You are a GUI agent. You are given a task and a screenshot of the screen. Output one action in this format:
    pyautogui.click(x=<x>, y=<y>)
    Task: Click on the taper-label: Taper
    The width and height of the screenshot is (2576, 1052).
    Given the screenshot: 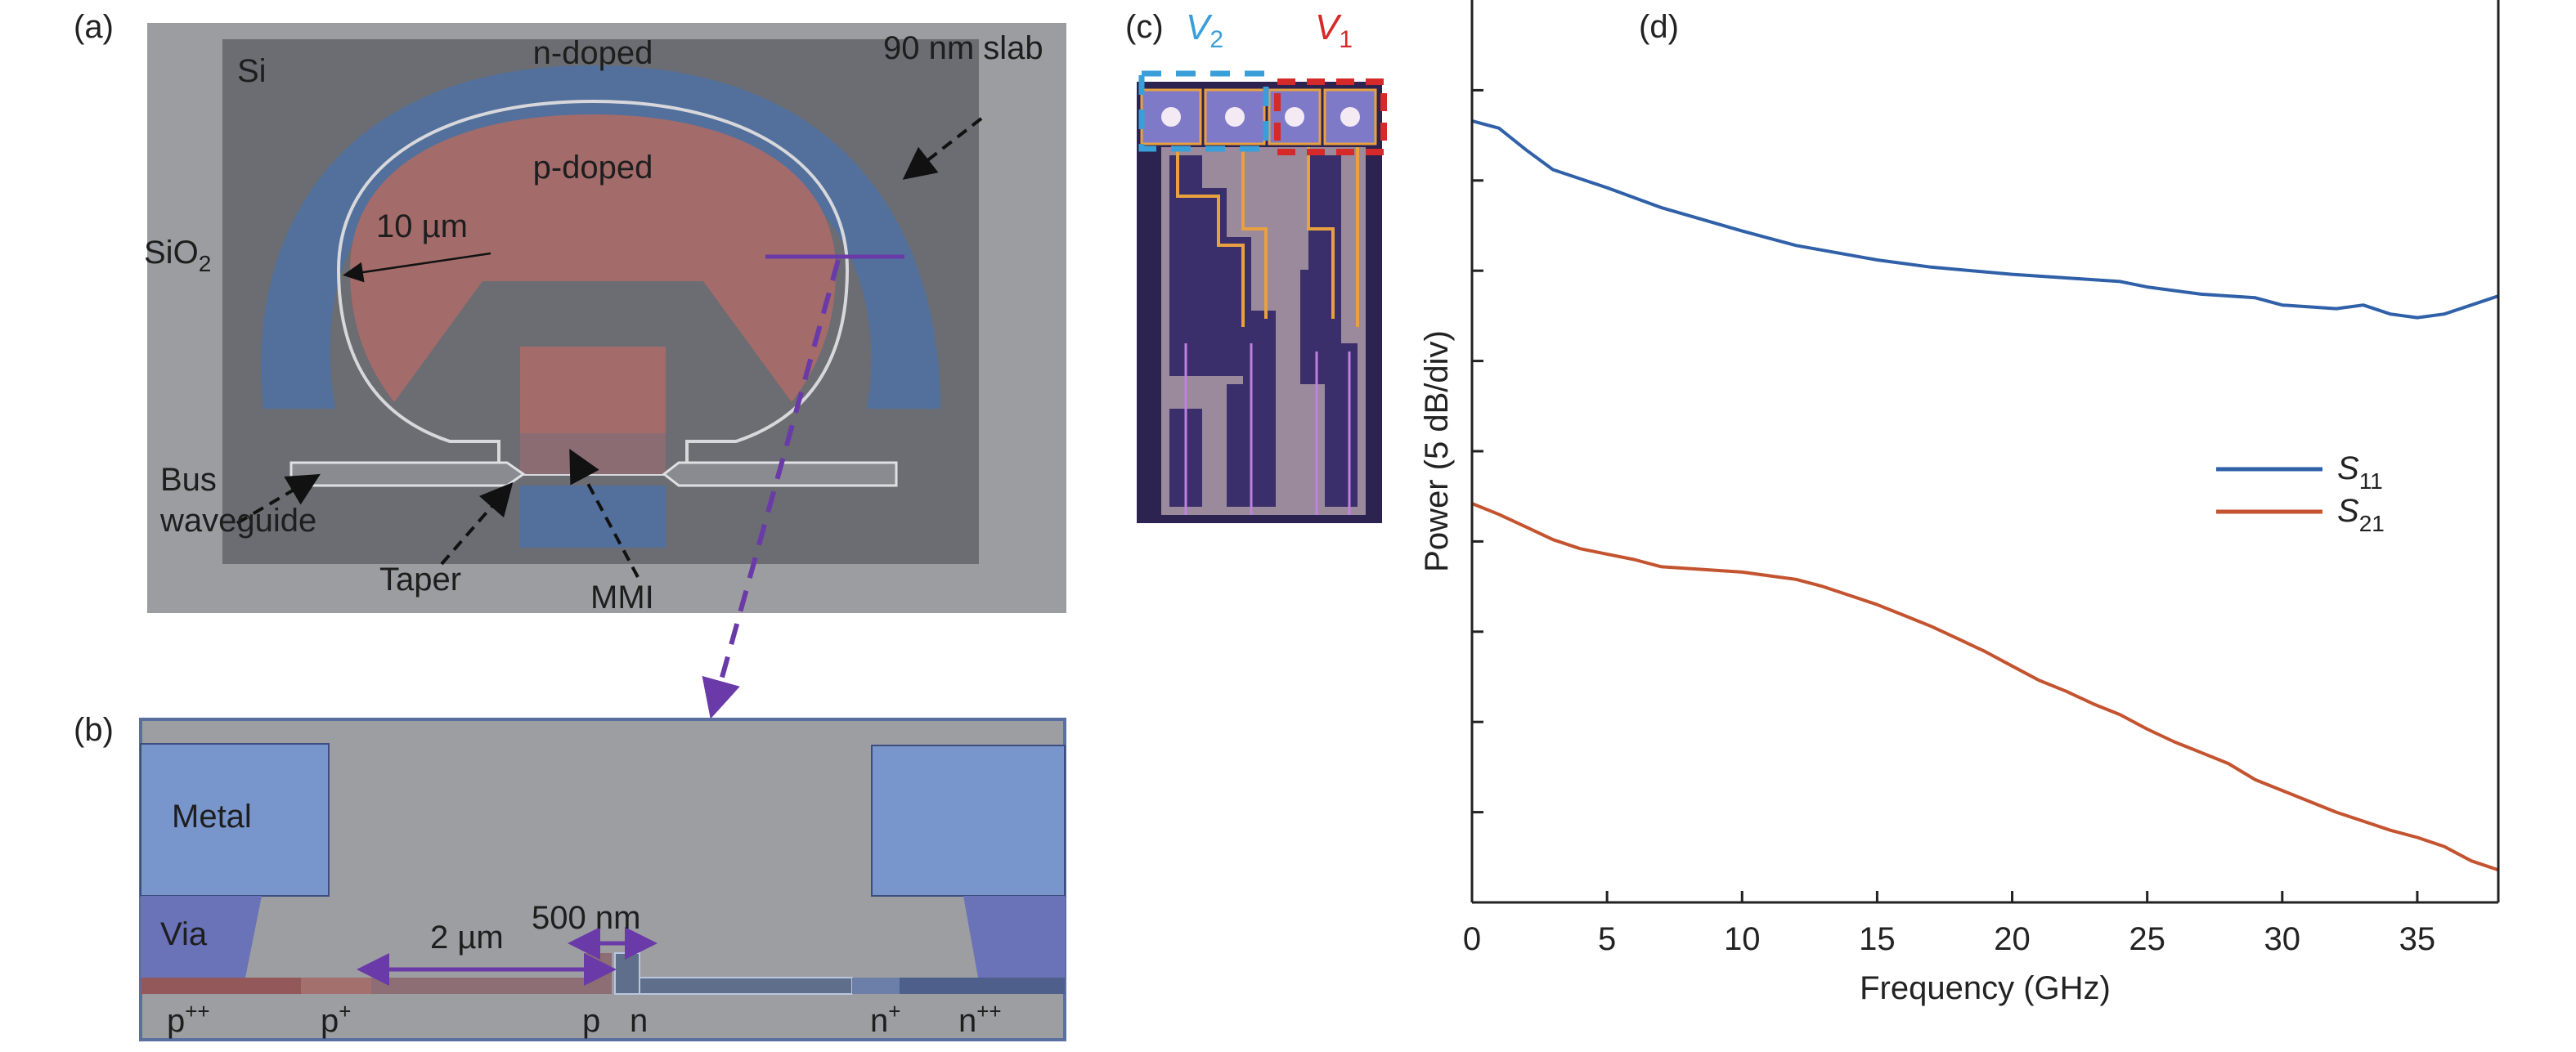 What is the action you would take?
    pyautogui.click(x=420, y=580)
    